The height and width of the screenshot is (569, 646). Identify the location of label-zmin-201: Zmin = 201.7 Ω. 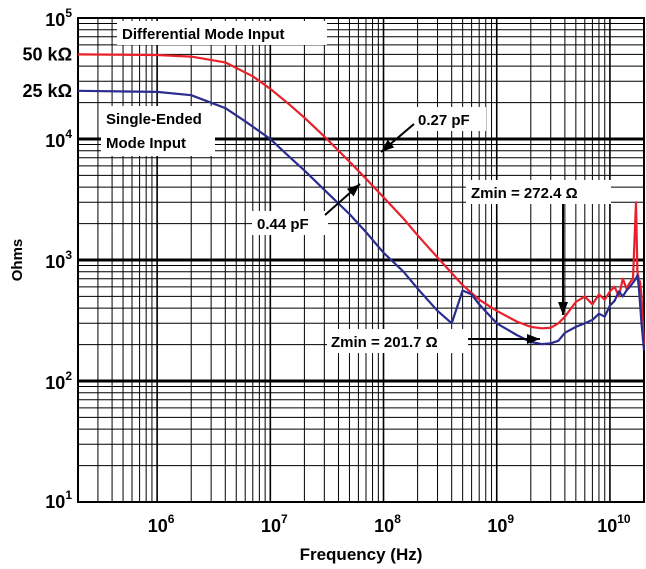
(384, 342).